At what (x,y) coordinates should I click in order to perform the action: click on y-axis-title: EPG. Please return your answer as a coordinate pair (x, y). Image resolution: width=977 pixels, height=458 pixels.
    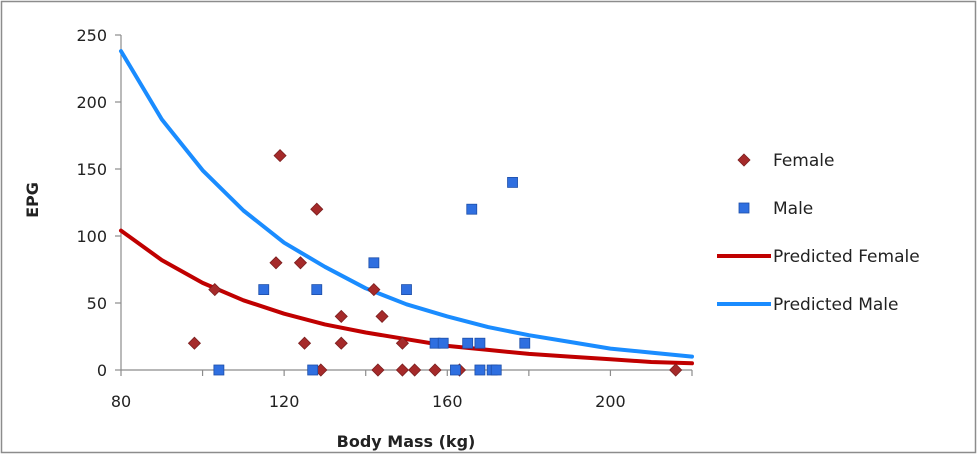
    Looking at the image, I should click on (32, 200).